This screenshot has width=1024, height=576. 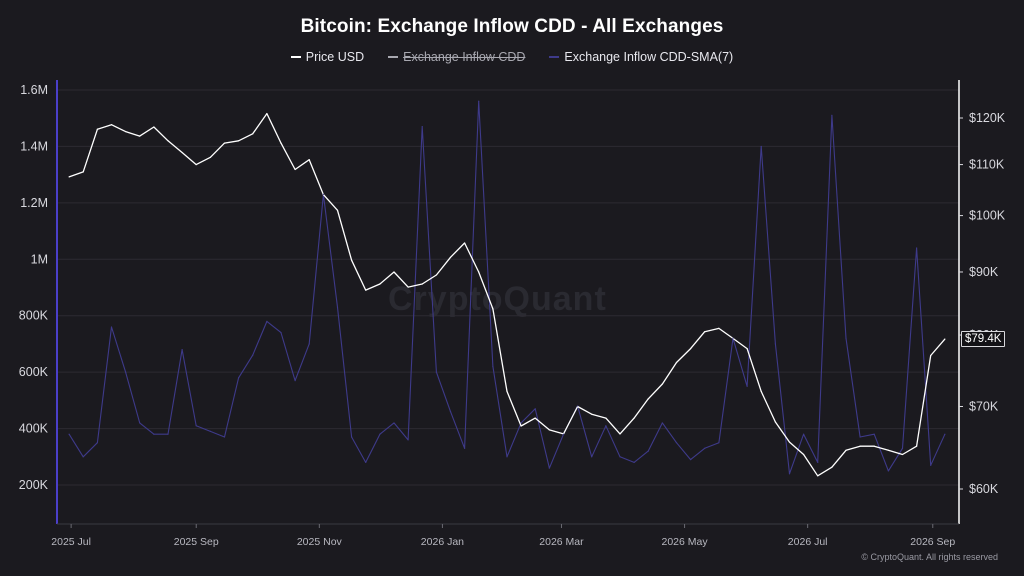 What do you see at coordinates (39, 259) in the screenshot?
I see `left-tick-label-4: 1M` at bounding box center [39, 259].